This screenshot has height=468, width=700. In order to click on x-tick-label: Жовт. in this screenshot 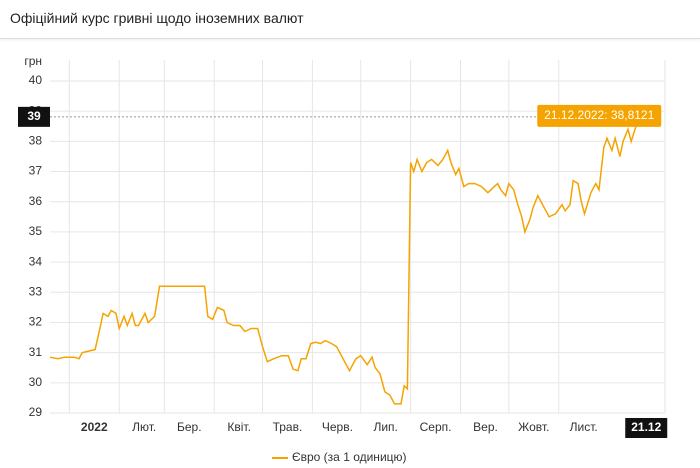, I will do `click(533, 427)`.